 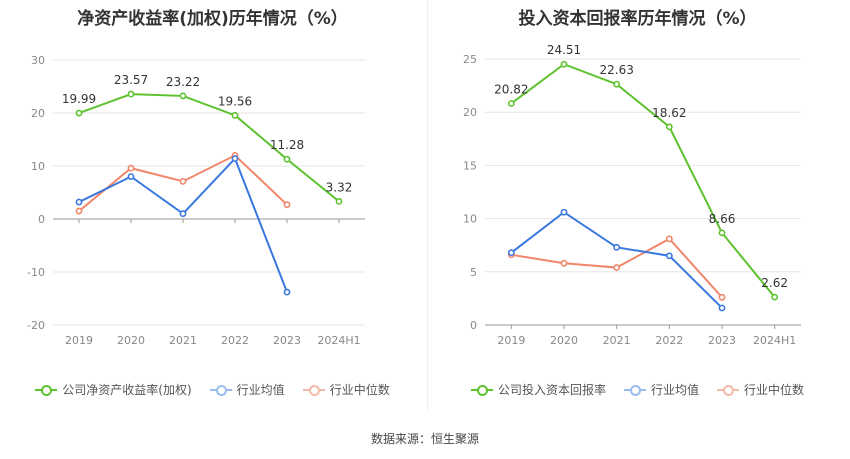 What do you see at coordinates (79, 99) in the screenshot?
I see `data-label: 19.99` at bounding box center [79, 99].